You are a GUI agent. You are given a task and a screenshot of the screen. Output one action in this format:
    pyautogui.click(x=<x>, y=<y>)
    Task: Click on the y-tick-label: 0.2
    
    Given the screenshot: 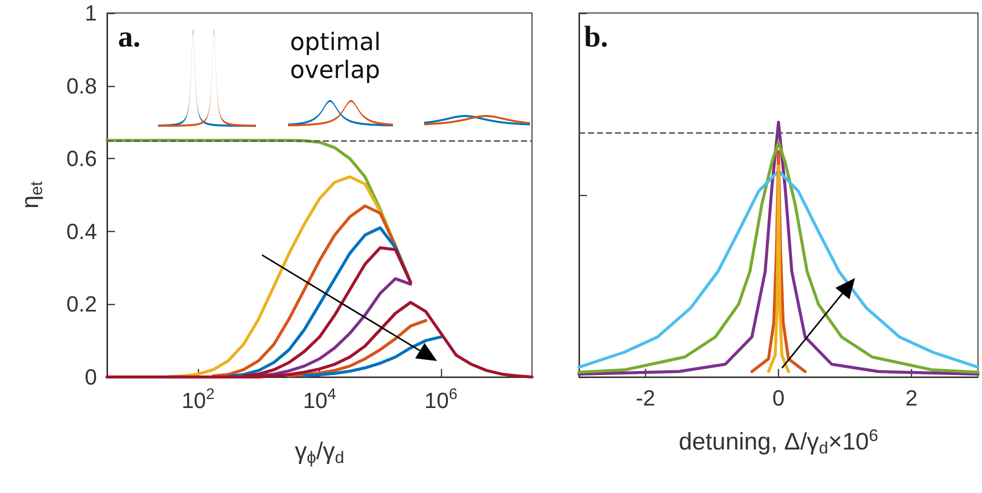 What is the action you would take?
    pyautogui.click(x=81, y=304)
    